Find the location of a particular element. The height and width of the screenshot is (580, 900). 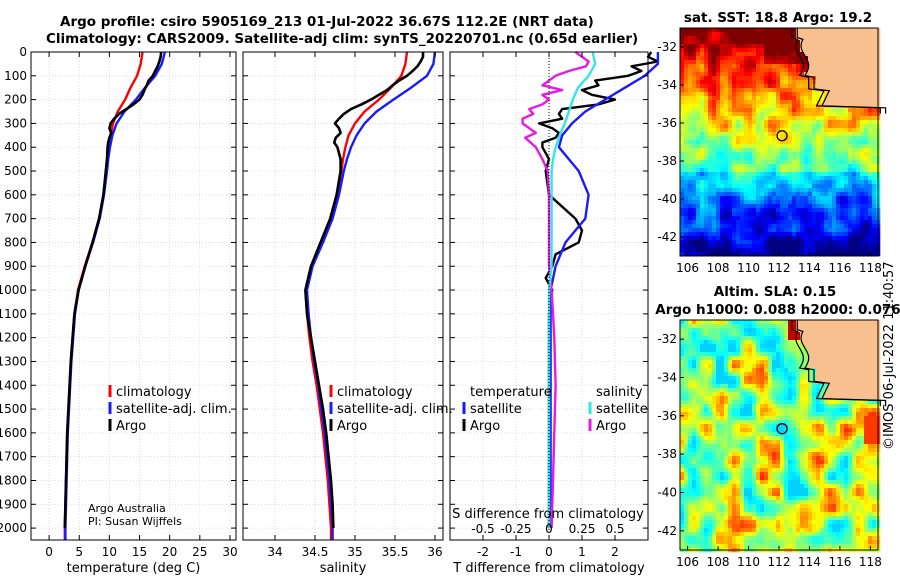

map-field-cells is located at coordinates (780, 436).